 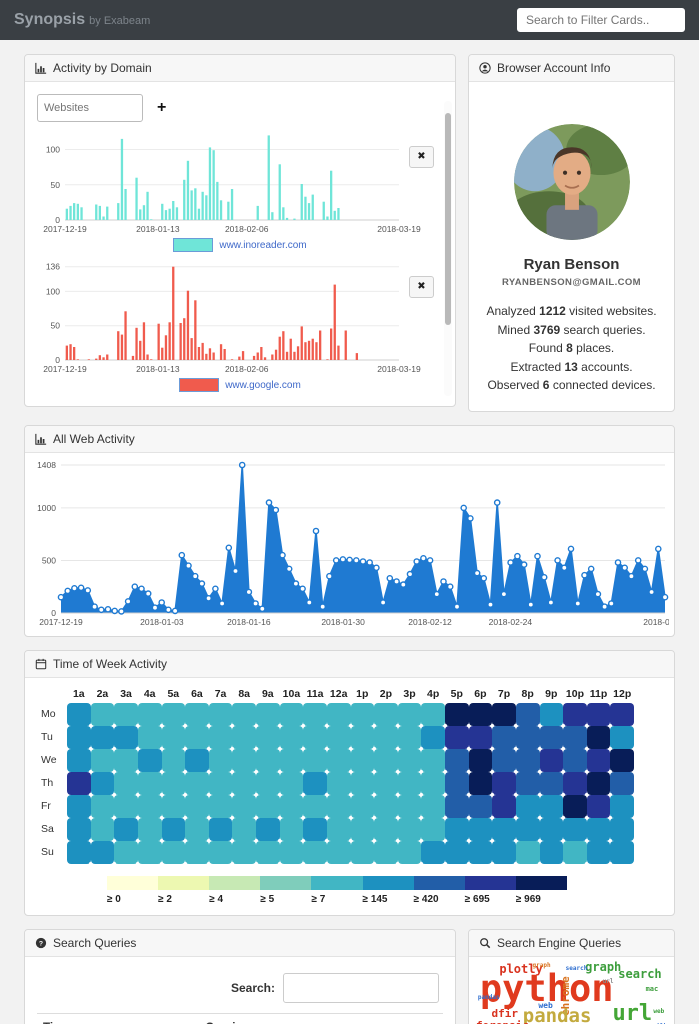 I want to click on wordcloud-word: python, so click(x=546, y=989).